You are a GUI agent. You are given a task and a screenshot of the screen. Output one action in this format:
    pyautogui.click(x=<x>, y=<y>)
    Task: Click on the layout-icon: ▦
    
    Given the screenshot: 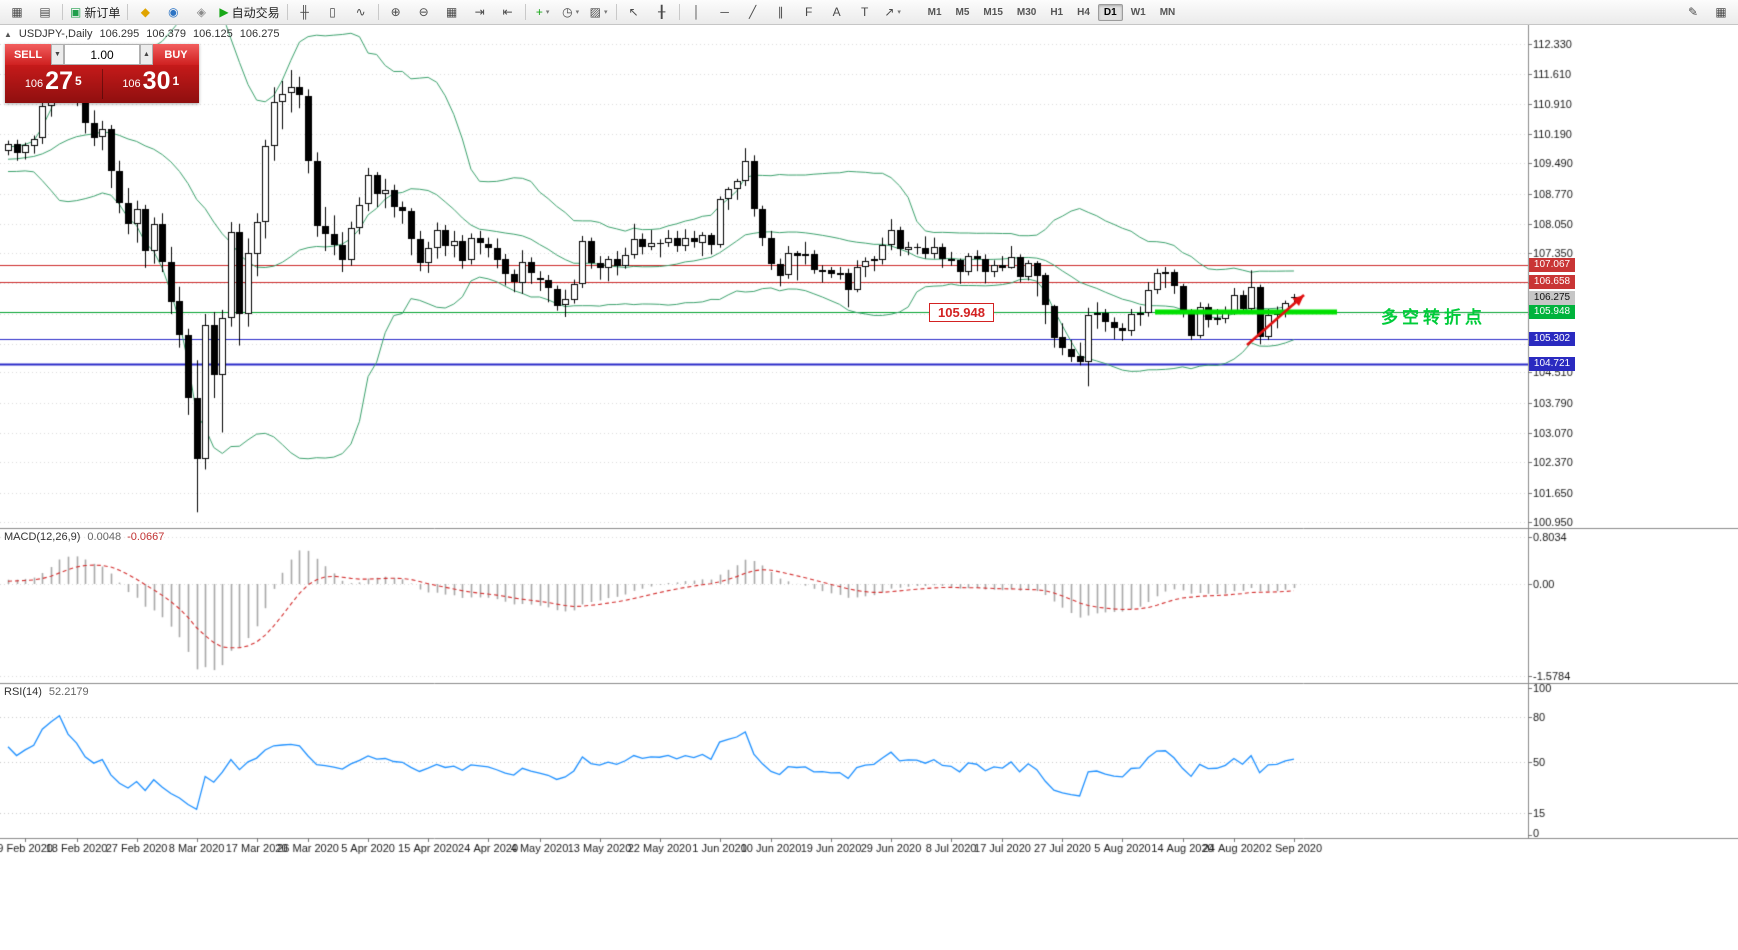 What is the action you would take?
    pyautogui.click(x=1721, y=12)
    